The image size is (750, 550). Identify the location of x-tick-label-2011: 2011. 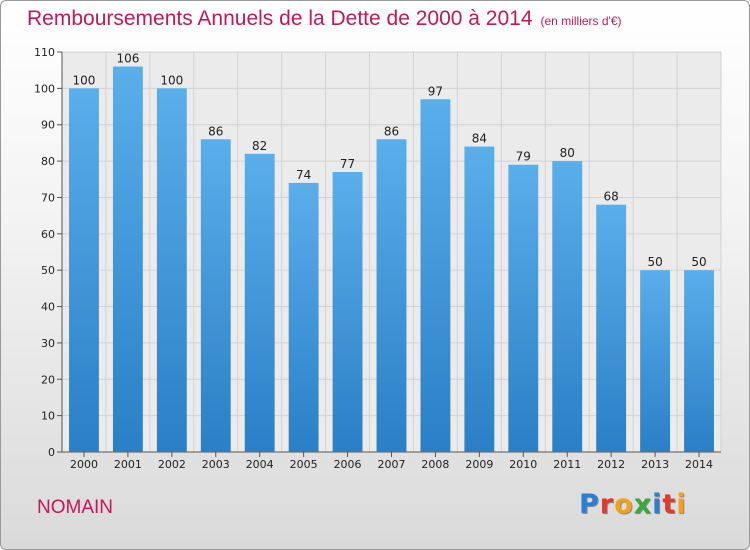
(567, 464).